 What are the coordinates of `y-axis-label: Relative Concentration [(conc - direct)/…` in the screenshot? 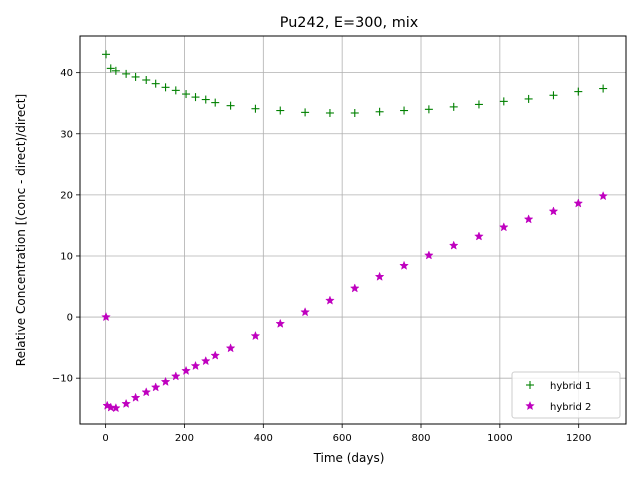 It's located at (21, 230).